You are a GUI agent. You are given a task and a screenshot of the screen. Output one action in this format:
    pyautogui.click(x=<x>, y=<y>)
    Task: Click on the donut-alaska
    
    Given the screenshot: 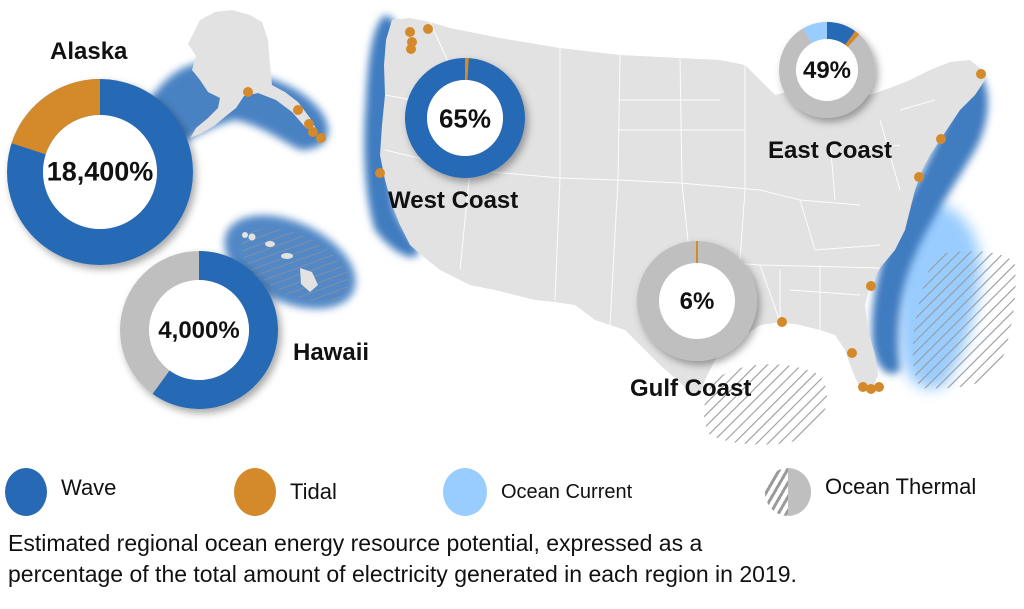 What is the action you would take?
    pyautogui.click(x=100, y=172)
    